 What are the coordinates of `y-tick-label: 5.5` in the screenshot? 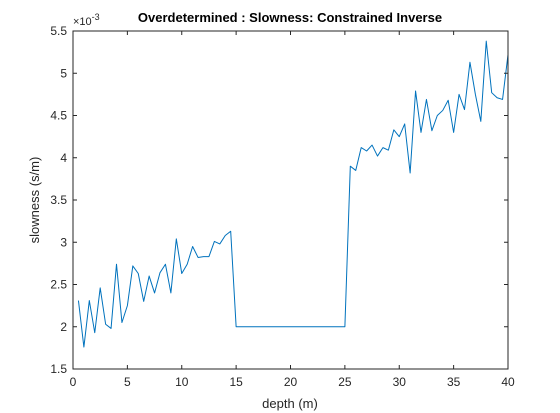 It's located at (58, 31).